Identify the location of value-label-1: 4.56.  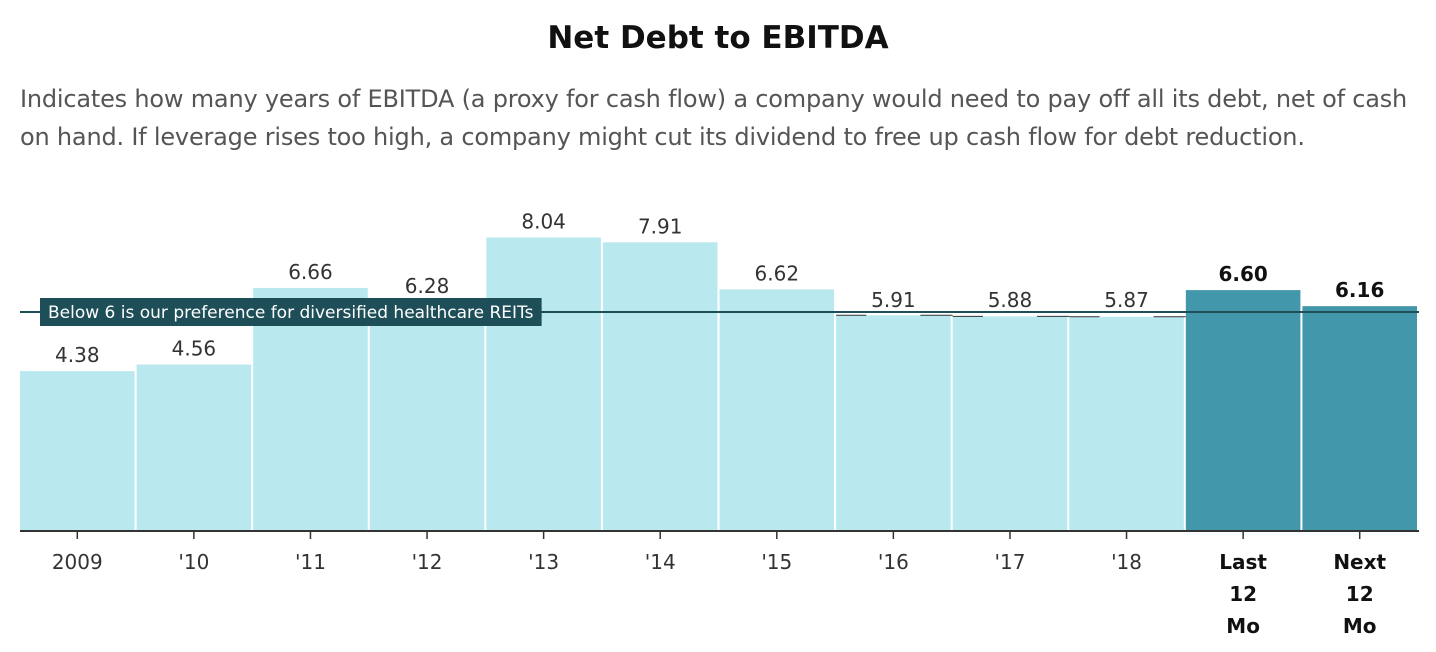
(194, 349).